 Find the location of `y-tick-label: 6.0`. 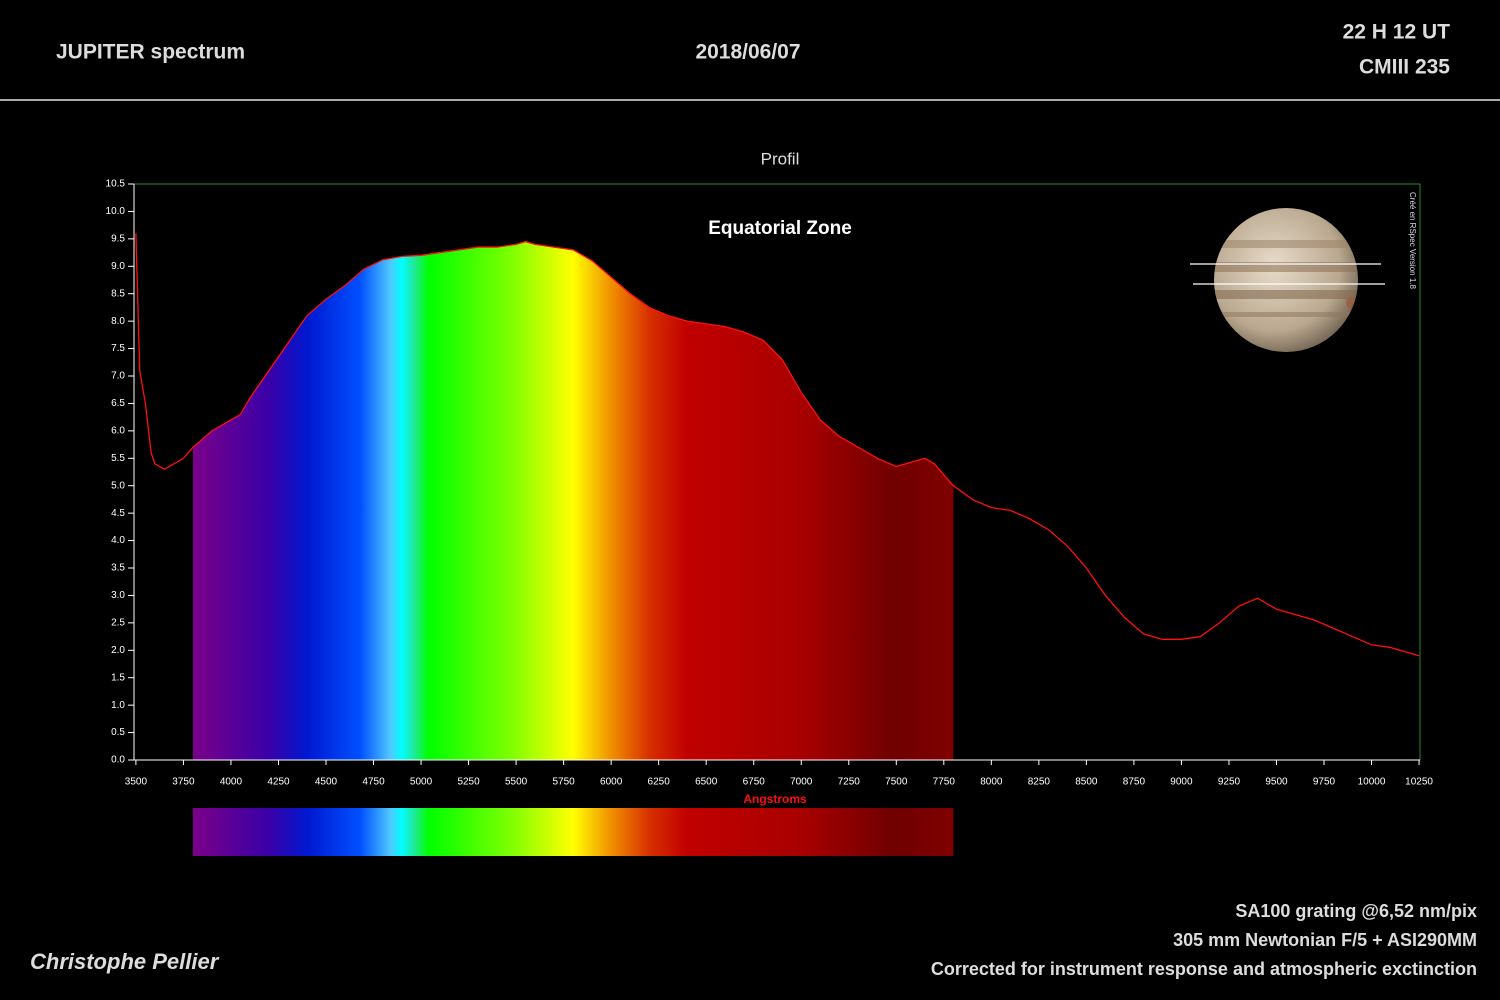

y-tick-label: 6.0 is located at coordinates (118, 430).